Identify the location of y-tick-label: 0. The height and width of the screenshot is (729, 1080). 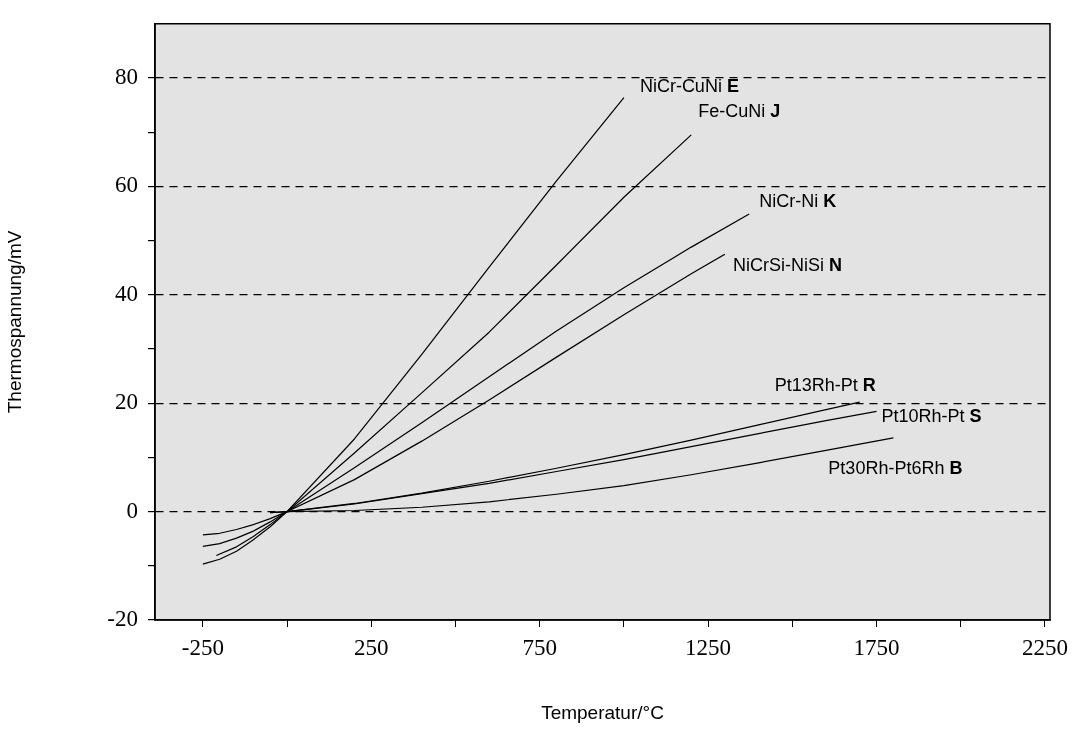
(132, 510).